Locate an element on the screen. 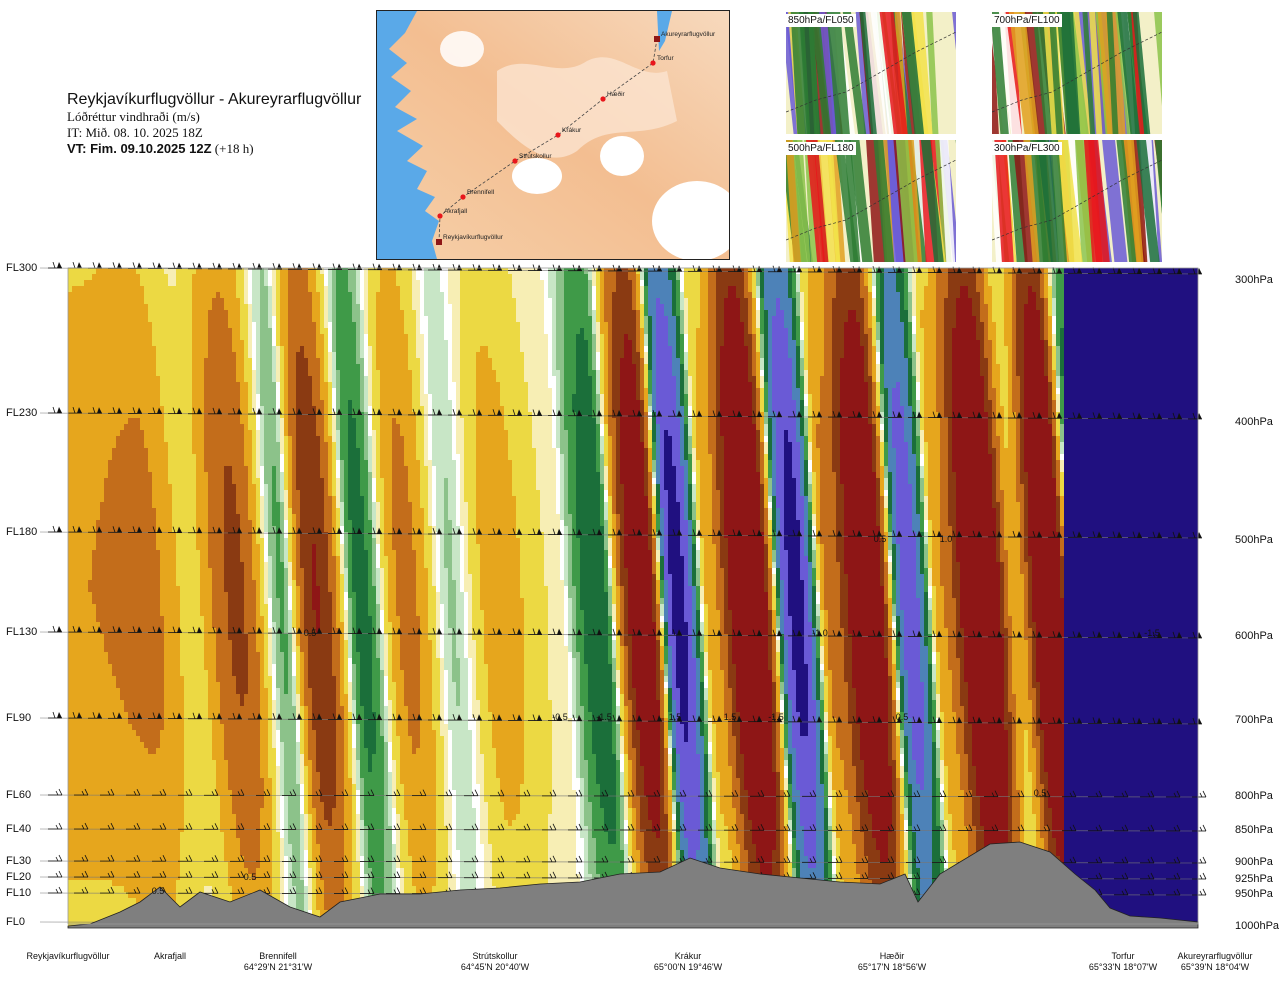  pressure-level-label: 900hPa is located at coordinates (1254, 862).